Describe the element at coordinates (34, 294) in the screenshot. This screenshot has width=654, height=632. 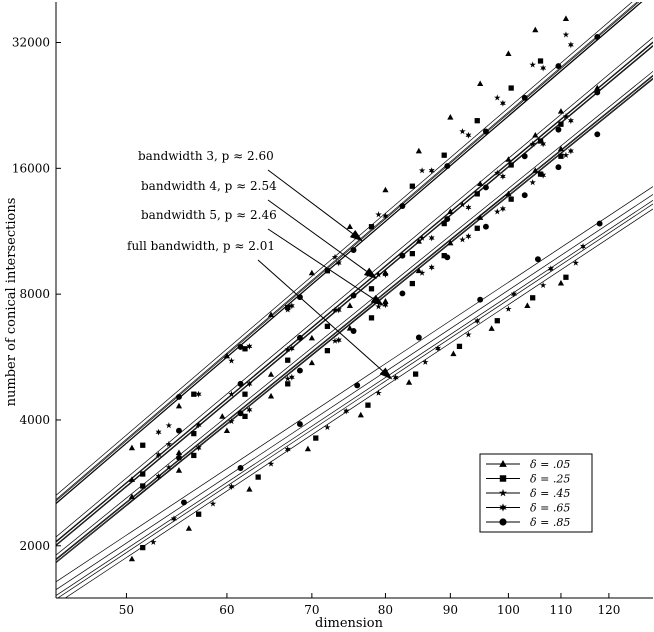
I see `y-tick-label-2: 8000` at that location.